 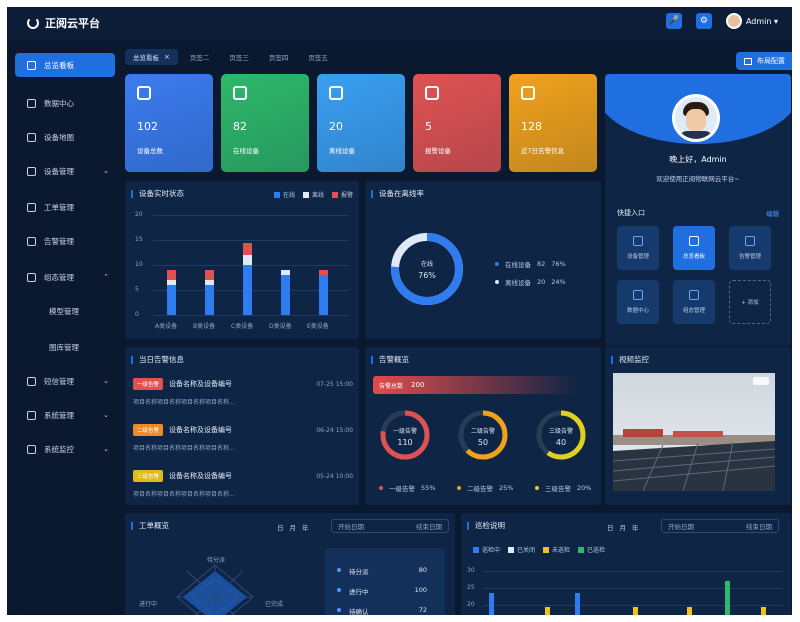 What do you see at coordinates (65, 449) in the screenshot?
I see `sidebar-item-11: 系统监控 ⌄` at bounding box center [65, 449].